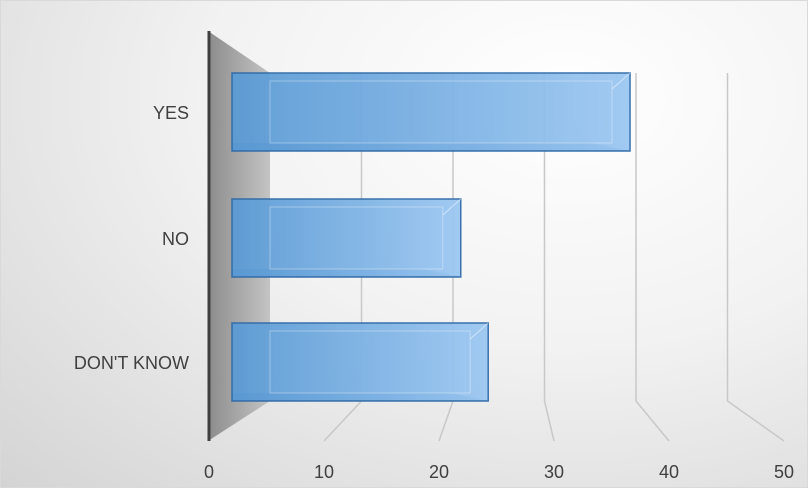  I want to click on x-tick-label: 0, so click(209, 472).